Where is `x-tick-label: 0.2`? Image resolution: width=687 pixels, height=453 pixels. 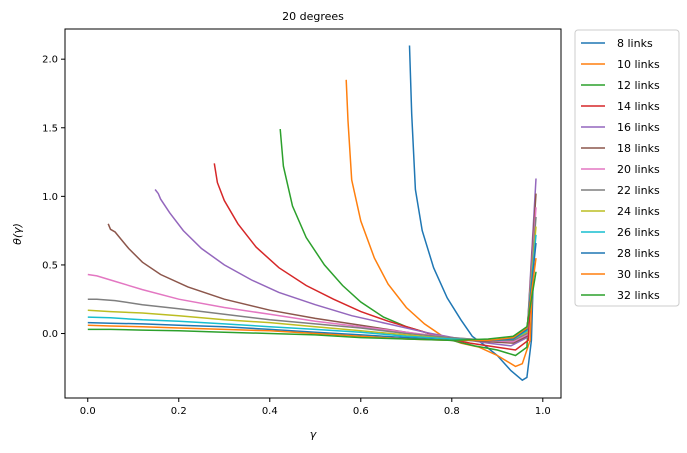 x-tick-label: 0.2 is located at coordinates (179, 411).